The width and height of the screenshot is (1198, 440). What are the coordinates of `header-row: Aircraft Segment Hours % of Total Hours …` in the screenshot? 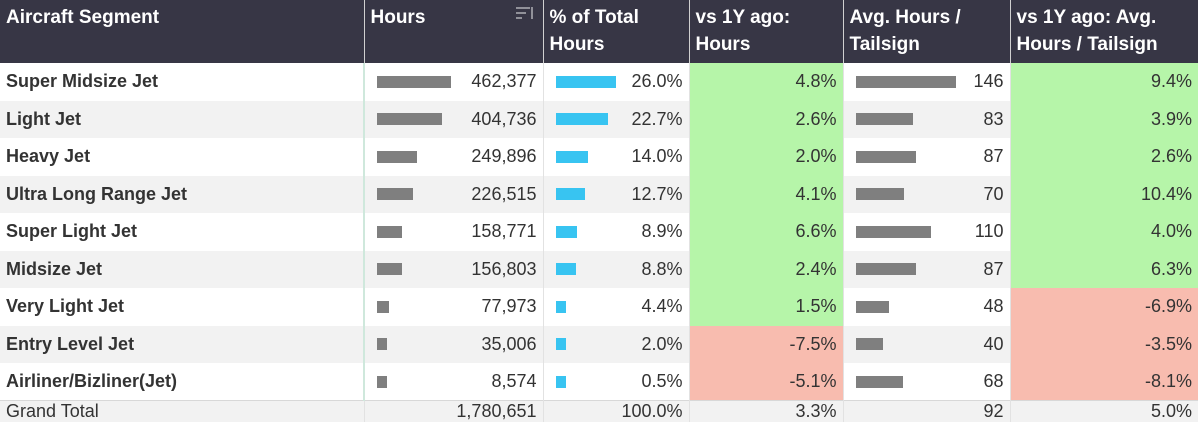 It's located at (599, 31).